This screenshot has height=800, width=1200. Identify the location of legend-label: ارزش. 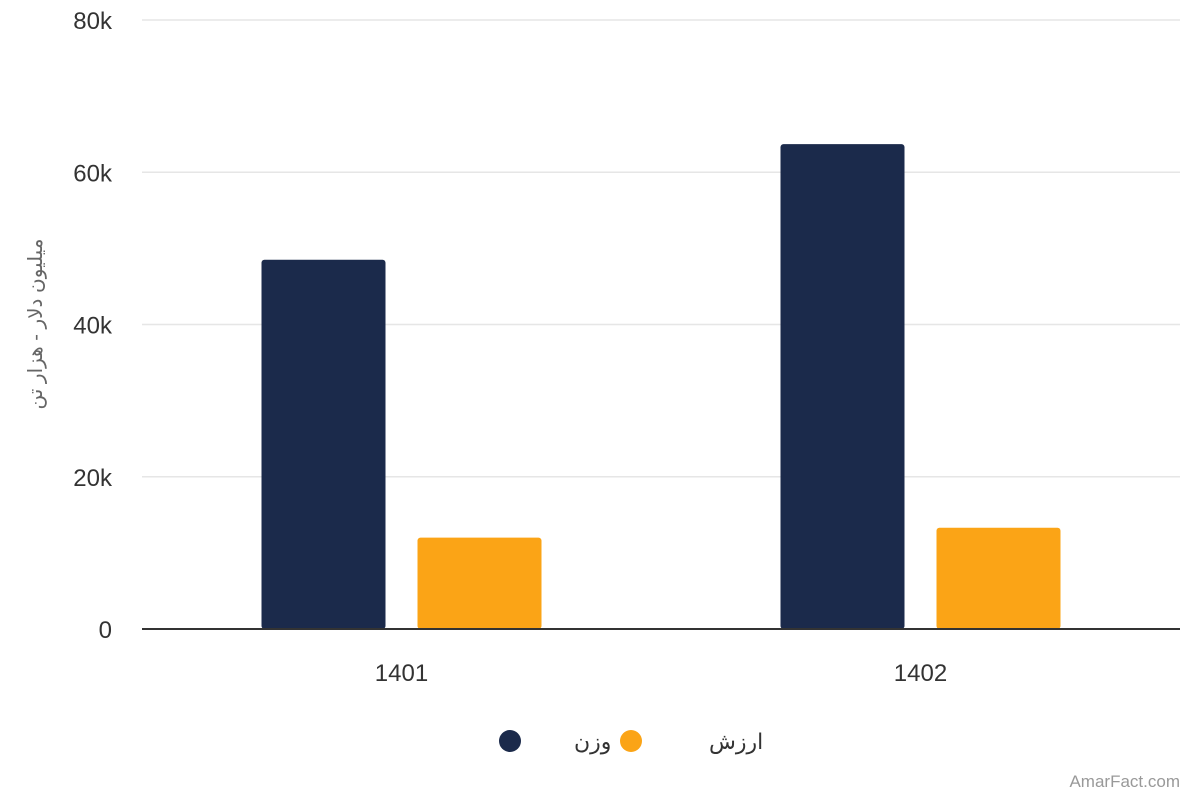
(736, 742).